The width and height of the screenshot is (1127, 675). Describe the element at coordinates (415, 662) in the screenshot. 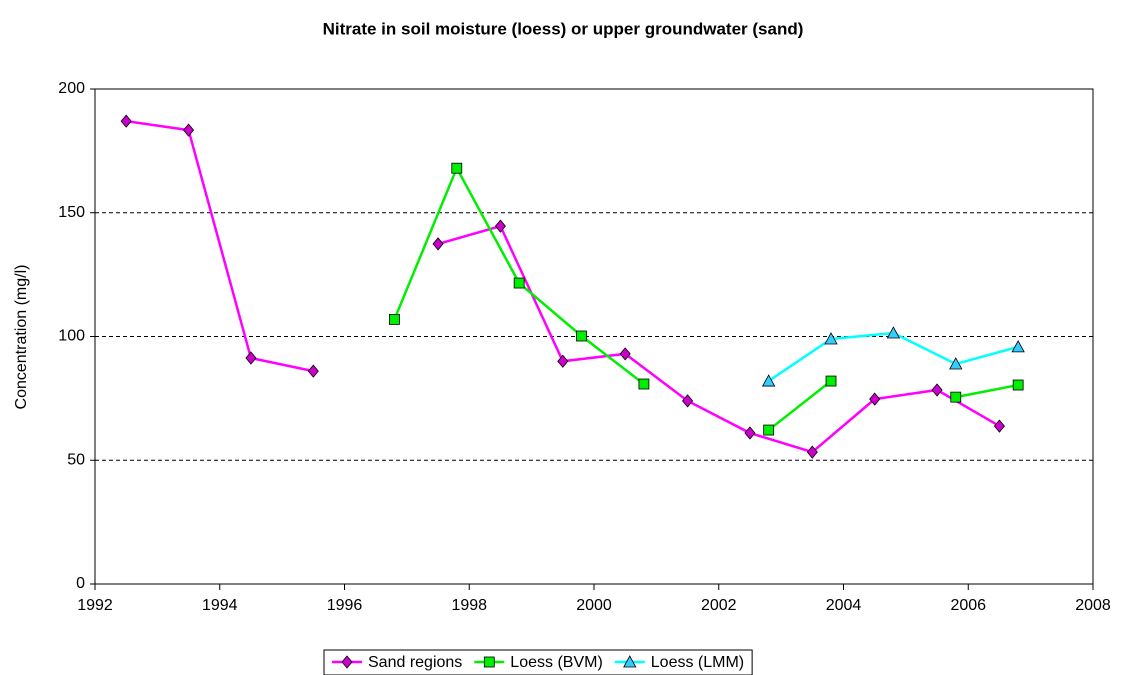

I see `legend-label: Sand regions` at that location.